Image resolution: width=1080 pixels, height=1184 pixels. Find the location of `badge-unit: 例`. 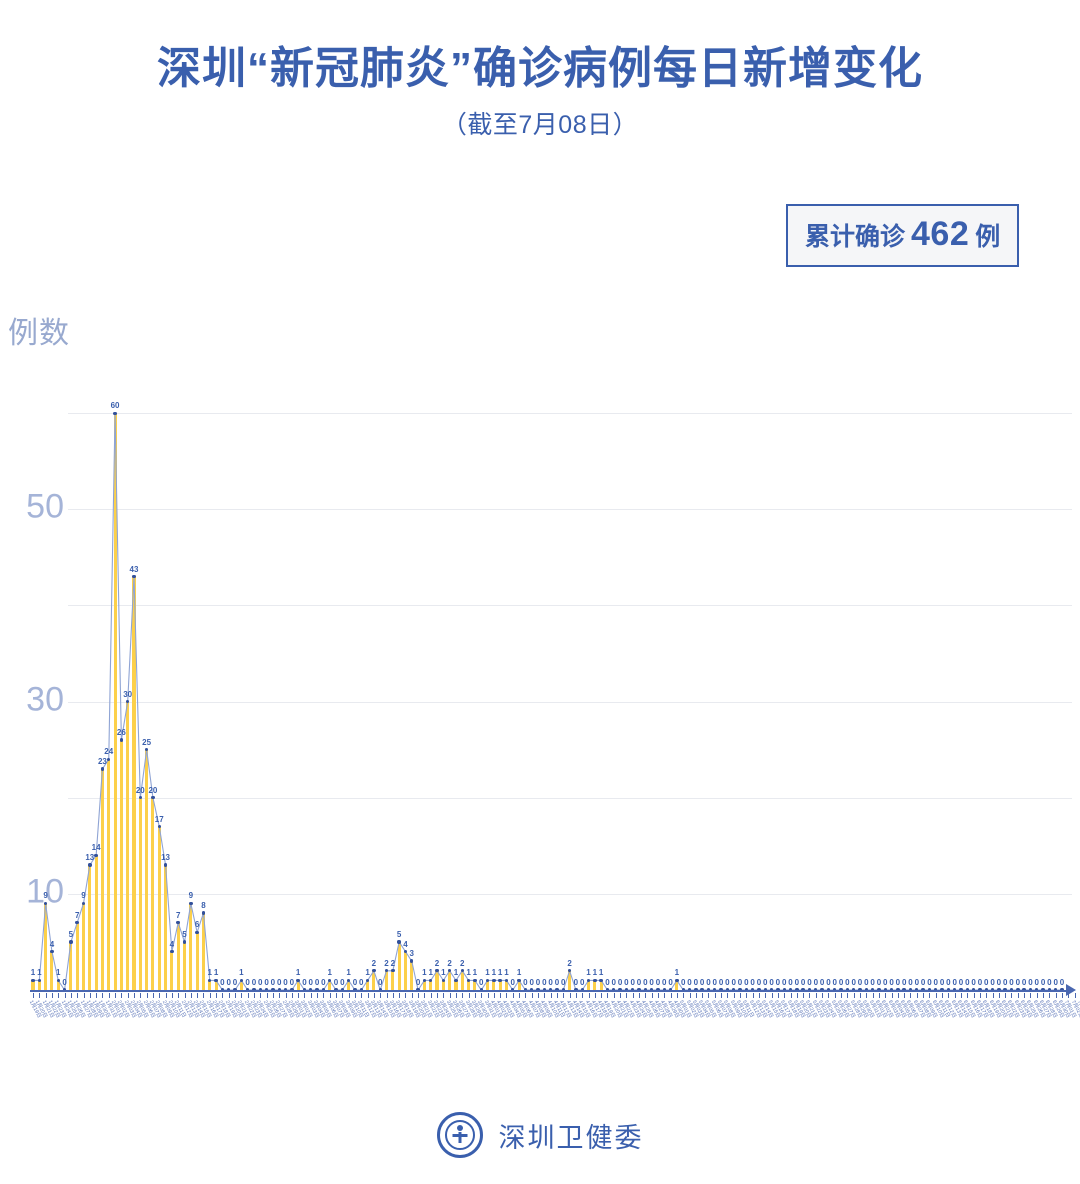

badge-unit: 例 is located at coordinates (988, 237).